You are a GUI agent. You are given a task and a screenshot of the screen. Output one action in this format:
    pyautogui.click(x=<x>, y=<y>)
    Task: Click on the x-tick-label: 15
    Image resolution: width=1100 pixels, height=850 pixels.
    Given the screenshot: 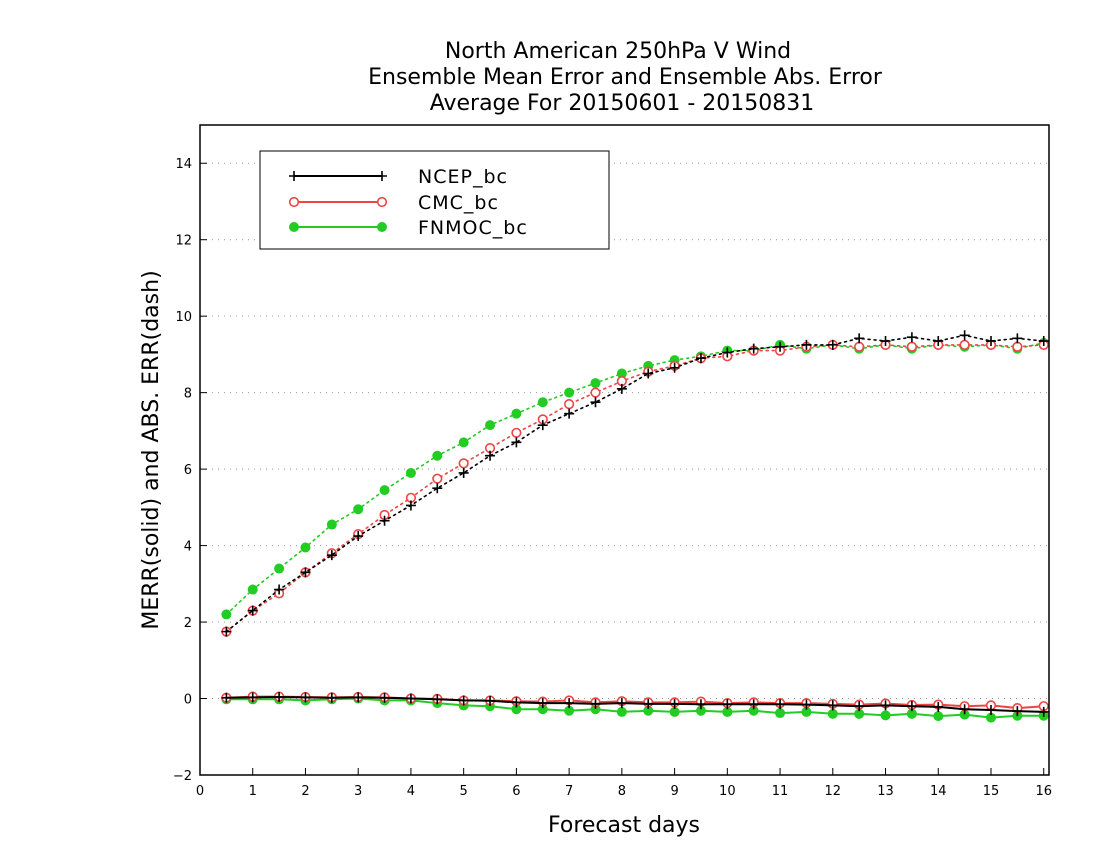 What is the action you would take?
    pyautogui.click(x=991, y=791)
    